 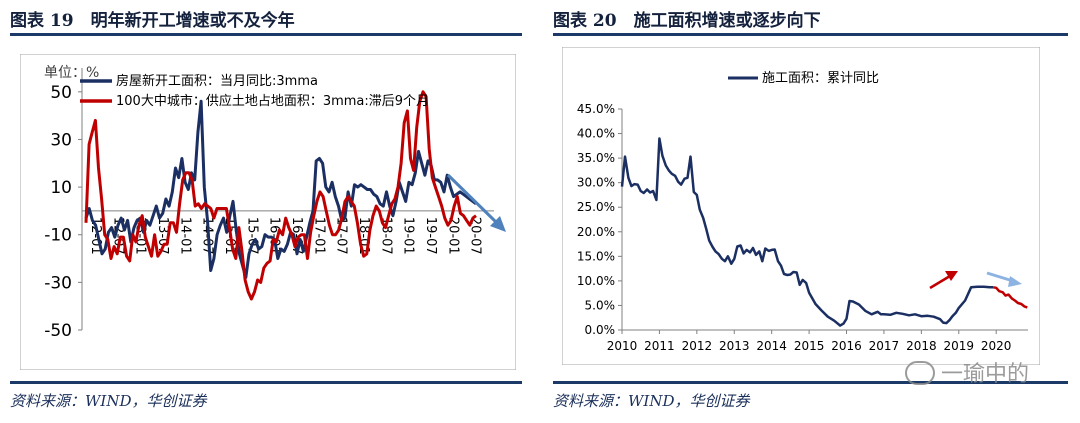 I want to click on right-x-tick-label: 2012, so click(x=697, y=346).